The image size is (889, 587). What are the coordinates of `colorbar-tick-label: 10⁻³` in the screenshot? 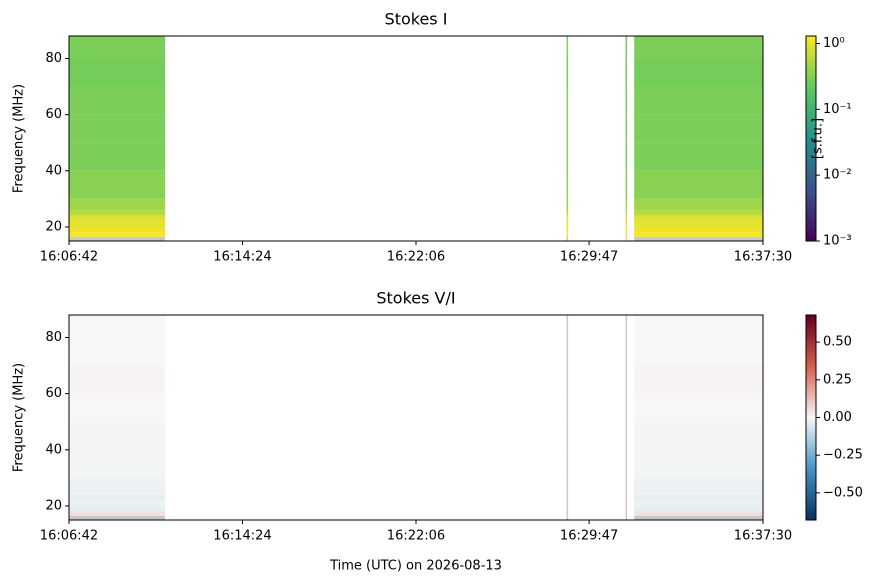 It's located at (837, 241).